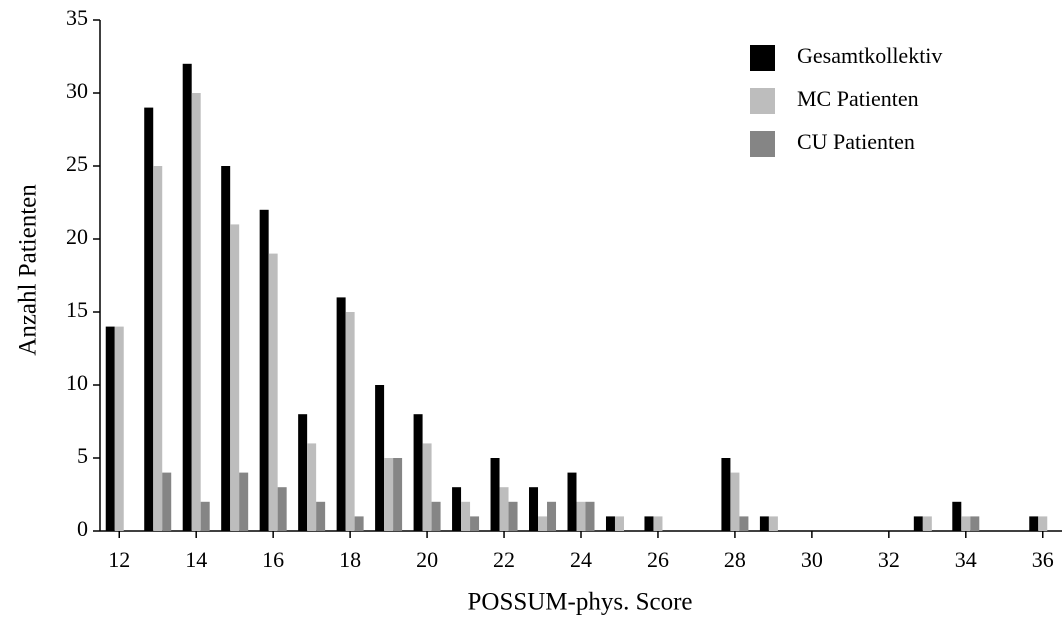 This screenshot has width=1064, height=622. Describe the element at coordinates (350, 559) in the screenshot. I see `x-tick-label: 18` at that location.